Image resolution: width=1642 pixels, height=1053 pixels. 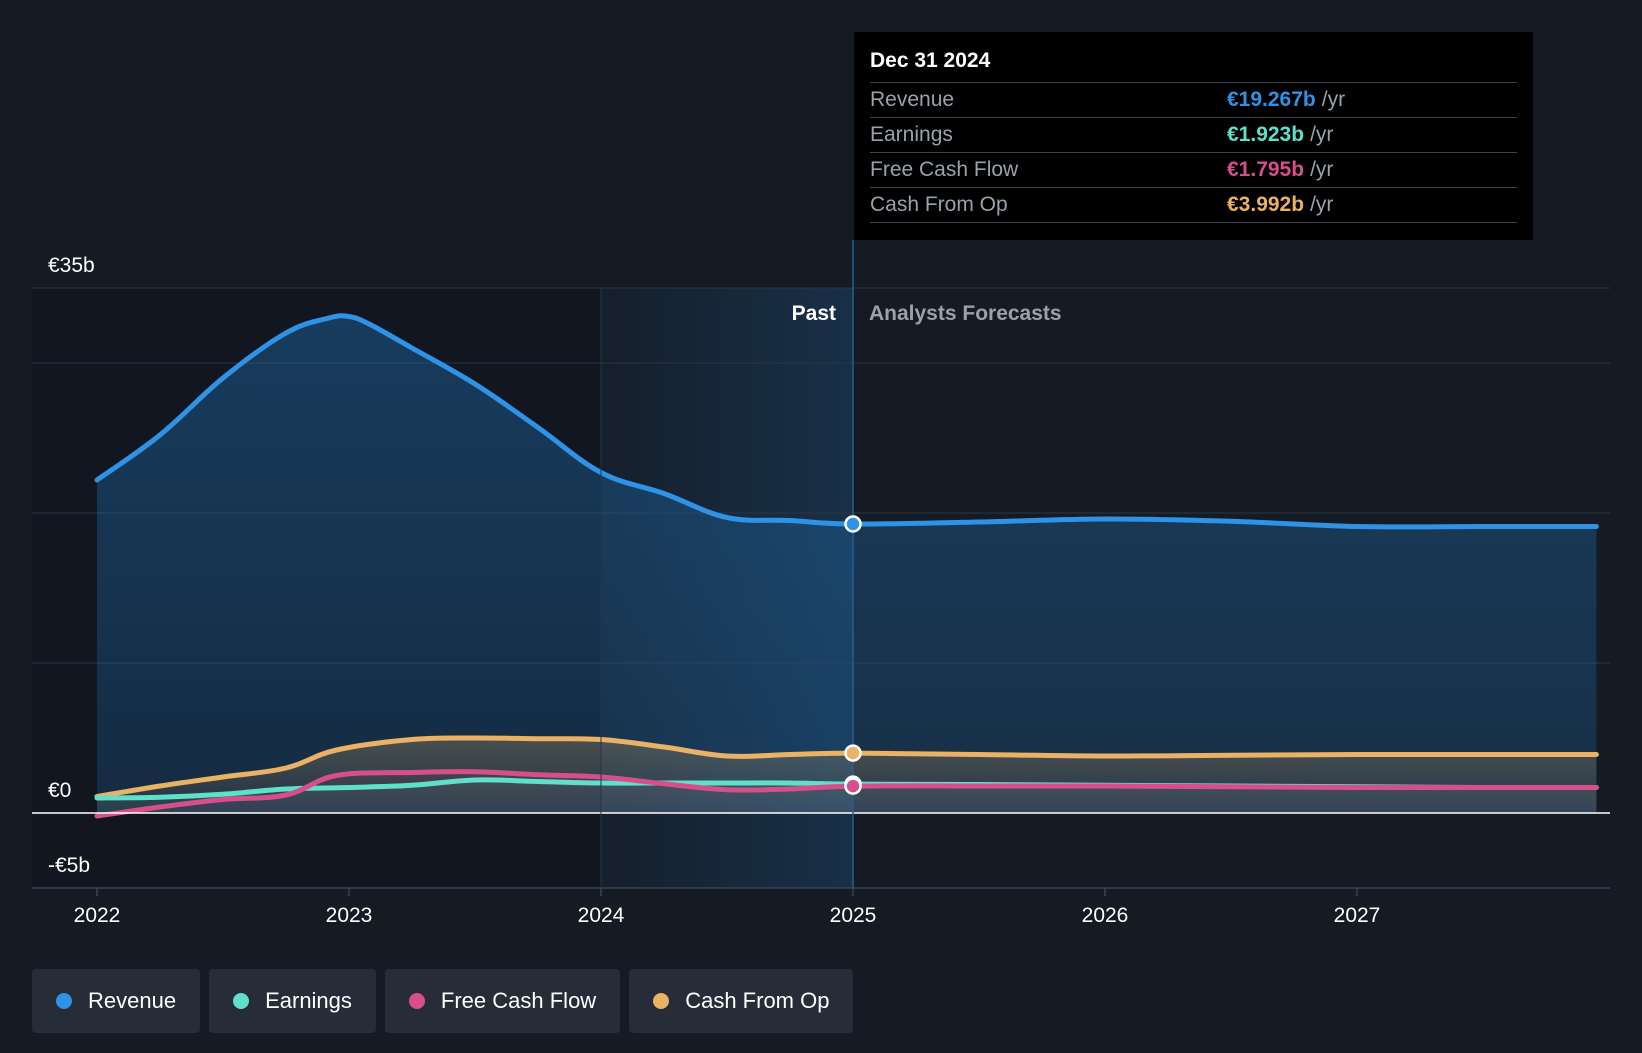 I want to click on forecast-label: Analysts Forecasts, so click(x=965, y=313).